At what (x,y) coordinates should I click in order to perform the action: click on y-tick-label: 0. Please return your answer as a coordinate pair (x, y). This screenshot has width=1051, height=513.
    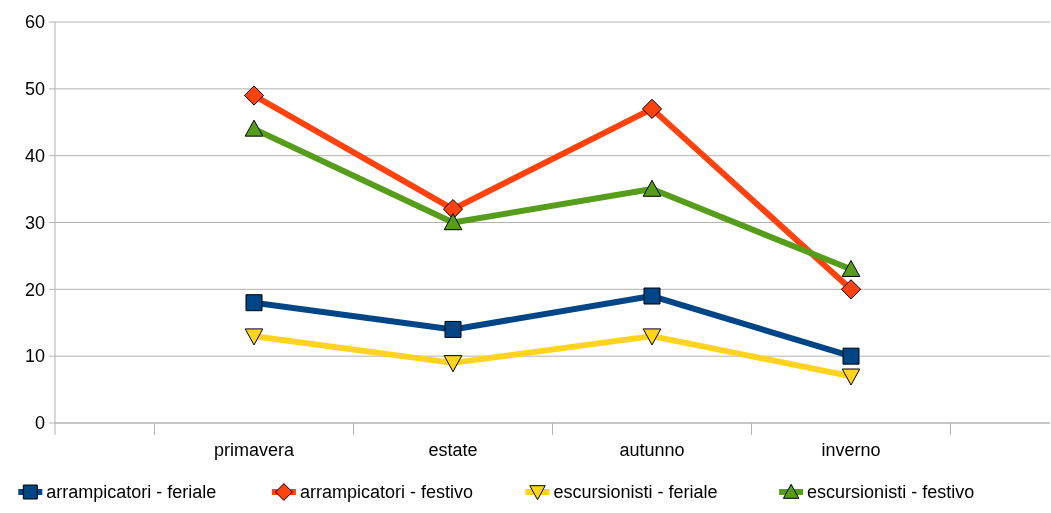
    Looking at the image, I should click on (39, 423).